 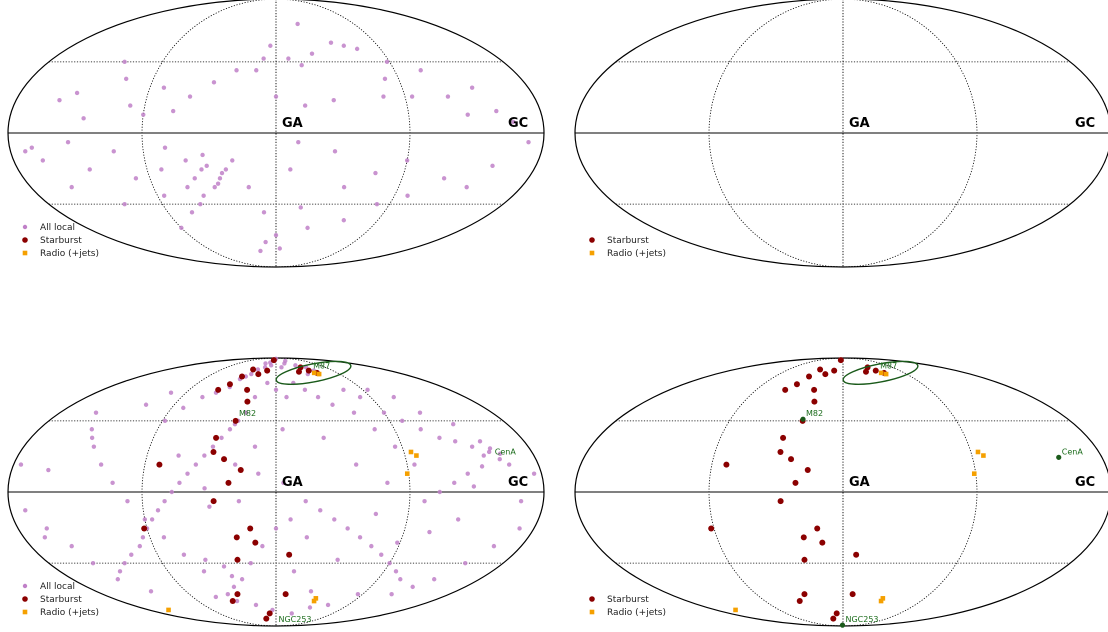 What do you see at coordinates (292, 123) in the screenshot?
I see `ga-label: GA` at bounding box center [292, 123].